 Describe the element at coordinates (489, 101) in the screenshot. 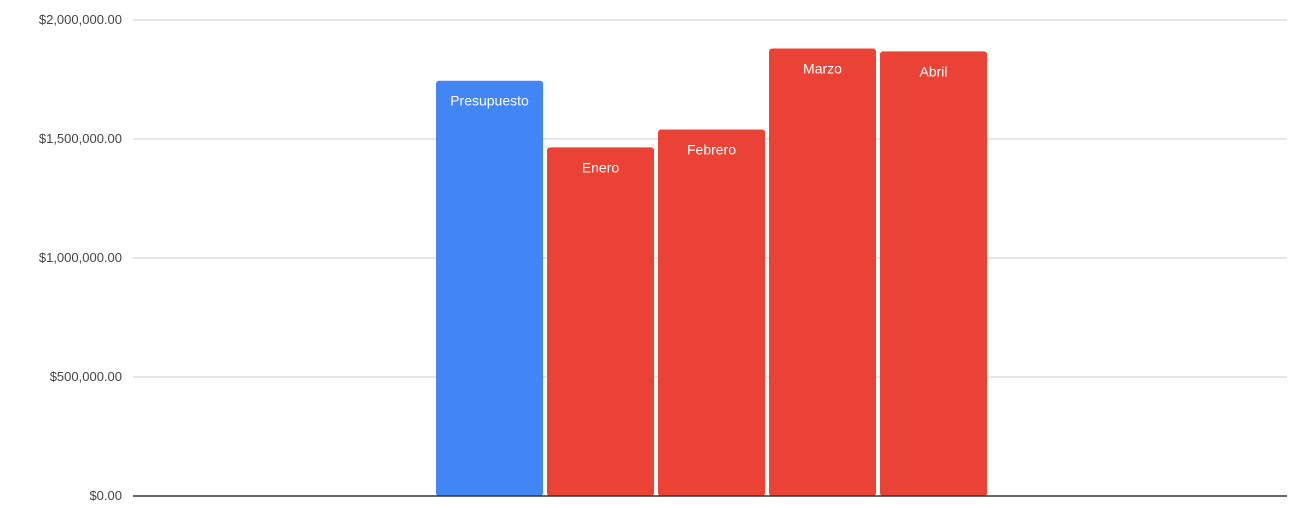

I see `bar-data-label: Presupuesto` at that location.